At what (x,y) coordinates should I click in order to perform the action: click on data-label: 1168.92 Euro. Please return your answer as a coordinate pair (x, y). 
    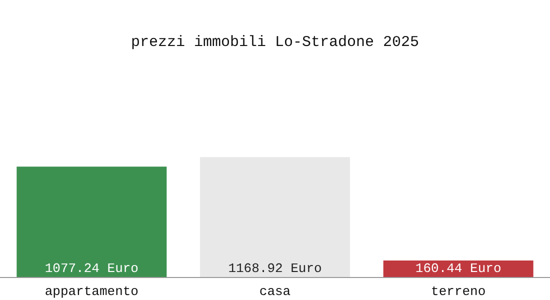
    Looking at the image, I should click on (275, 268).